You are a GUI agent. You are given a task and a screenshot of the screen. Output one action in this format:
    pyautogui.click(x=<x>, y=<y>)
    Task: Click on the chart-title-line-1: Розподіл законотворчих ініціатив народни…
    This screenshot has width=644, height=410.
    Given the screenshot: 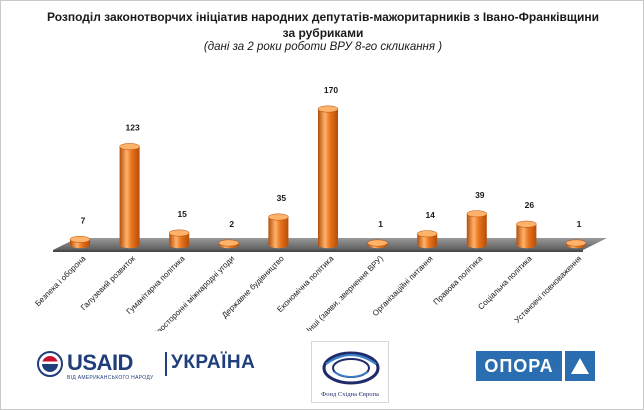 What is the action you would take?
    pyautogui.click(x=323, y=17)
    